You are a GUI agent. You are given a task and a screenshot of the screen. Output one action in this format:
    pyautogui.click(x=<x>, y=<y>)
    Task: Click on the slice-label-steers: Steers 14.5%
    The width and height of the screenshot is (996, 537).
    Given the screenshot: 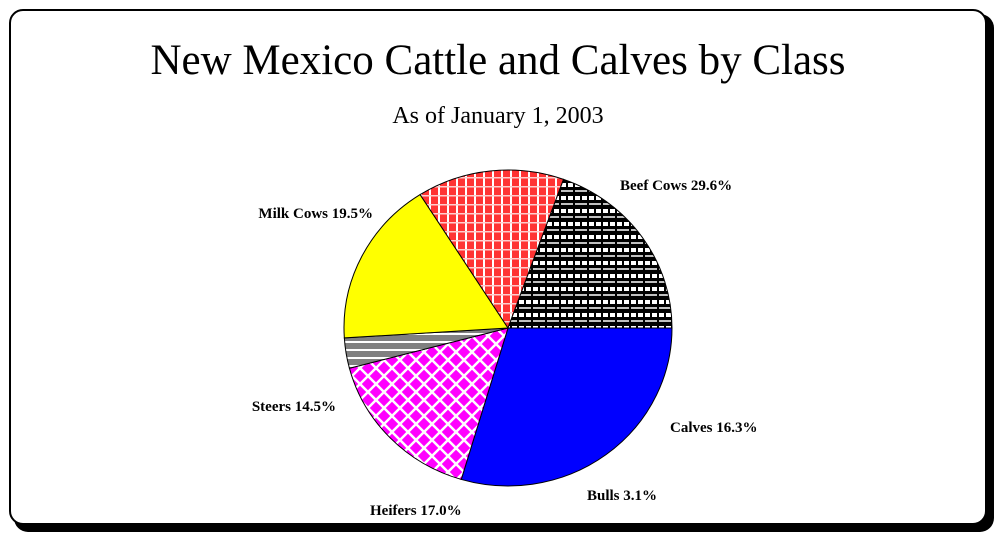 What is the action you would take?
    pyautogui.click(x=294, y=407)
    